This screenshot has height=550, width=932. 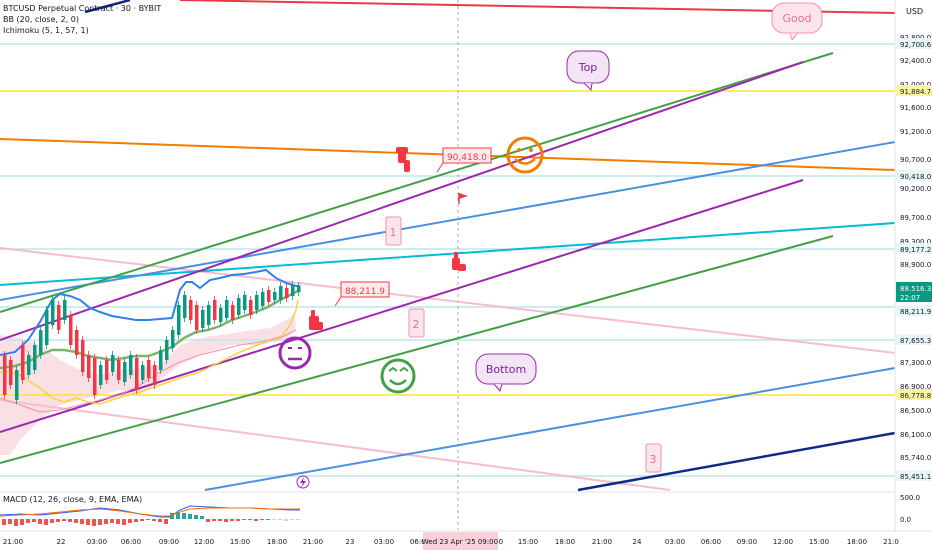 I want to click on price-tick: 90,200.0, so click(x=915, y=189).